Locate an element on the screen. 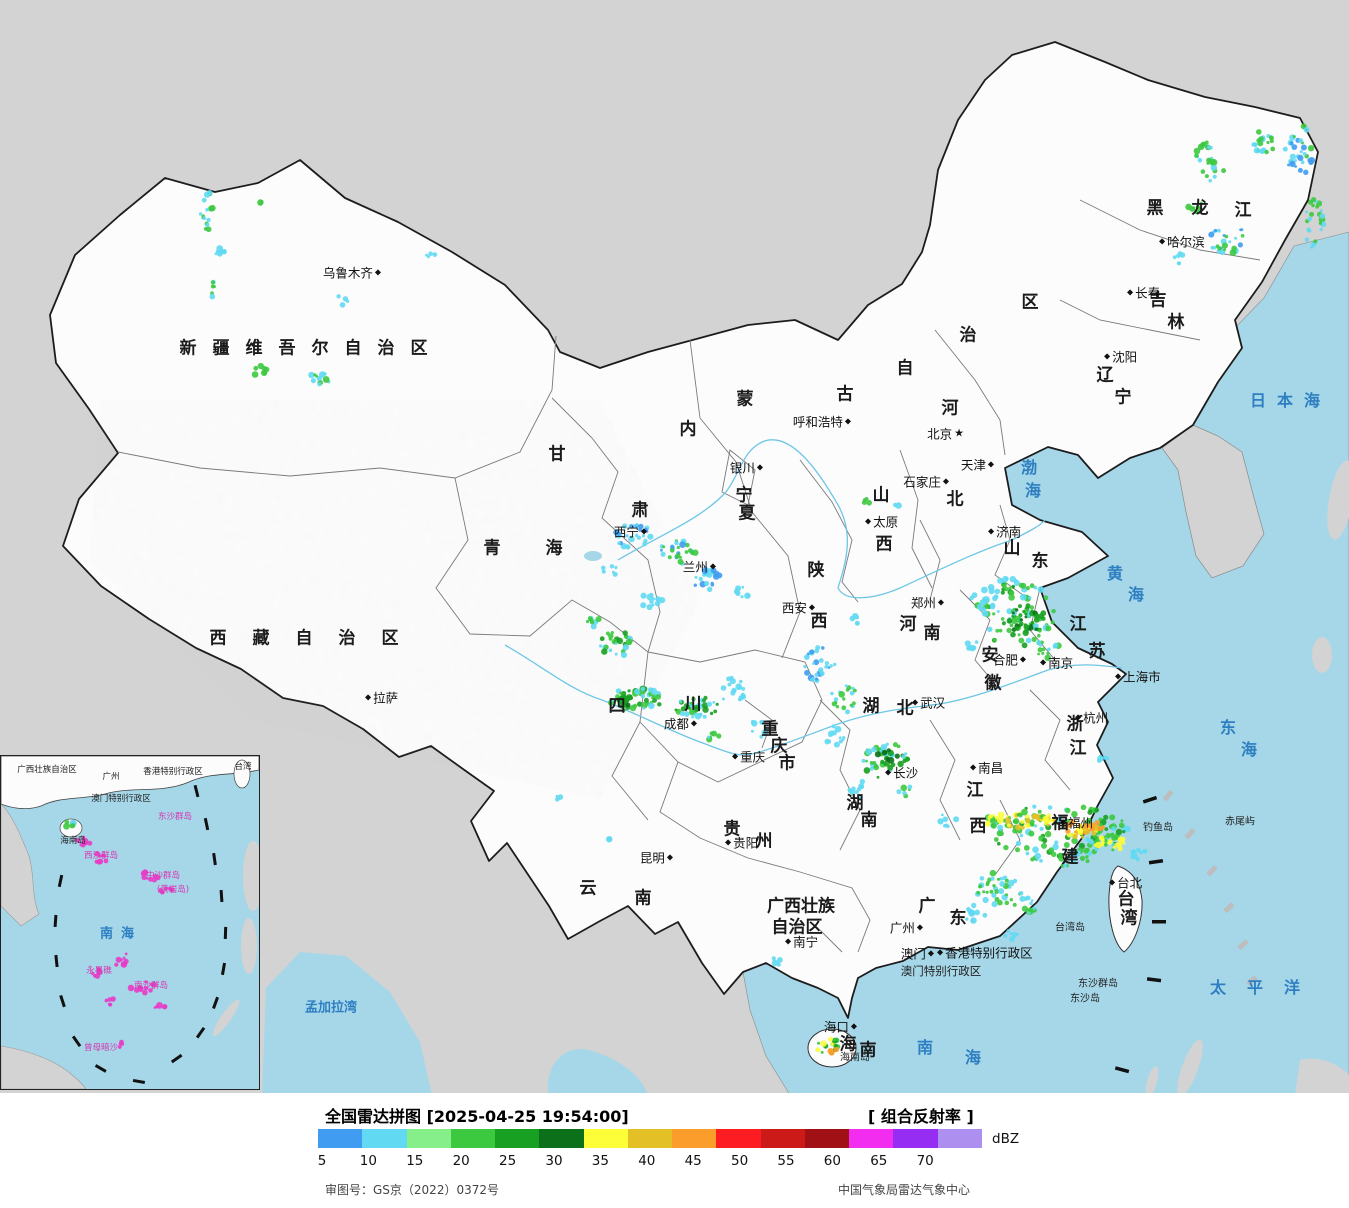 The height and width of the screenshot is (1208, 1349). inset-palawan is located at coordinates (226, 1018).